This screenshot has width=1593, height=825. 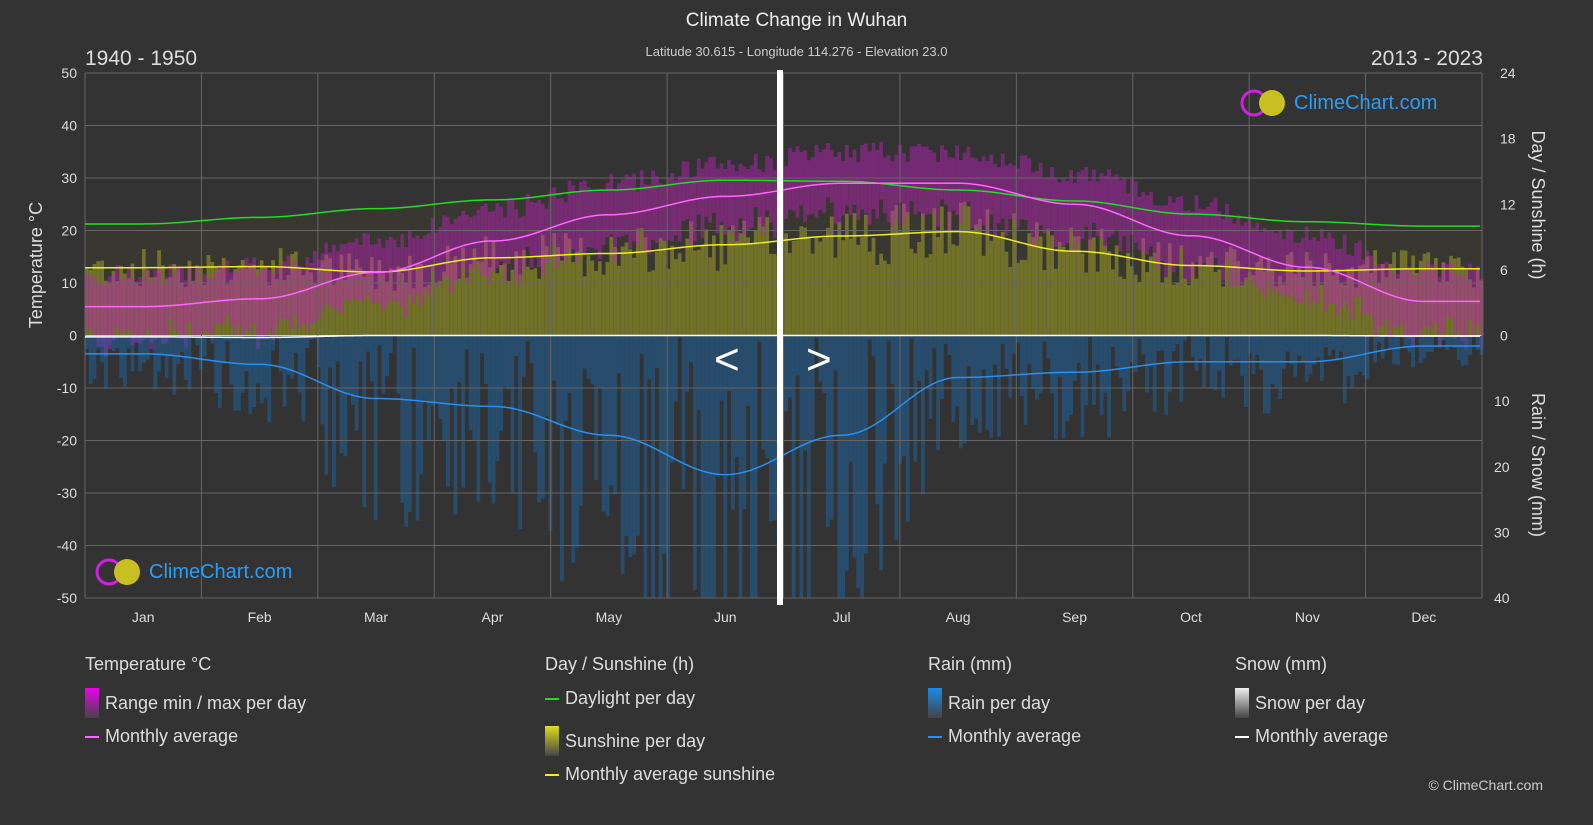 What do you see at coordinates (552, 774) in the screenshot?
I see `legend-swatch` at bounding box center [552, 774].